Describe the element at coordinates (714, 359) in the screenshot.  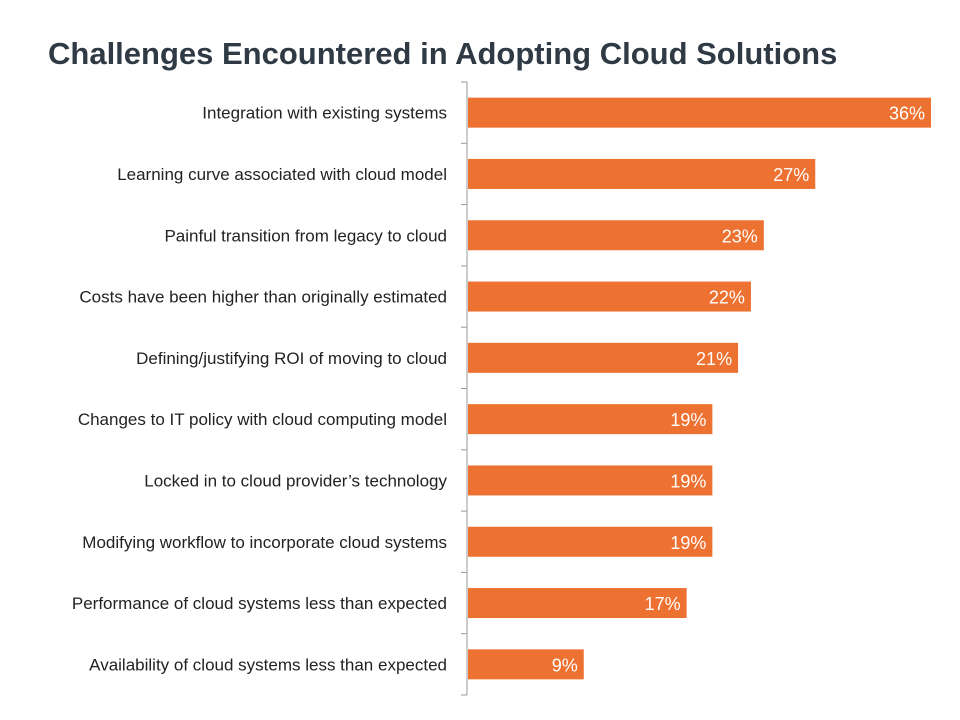
I see `data-label: 21%` at that location.